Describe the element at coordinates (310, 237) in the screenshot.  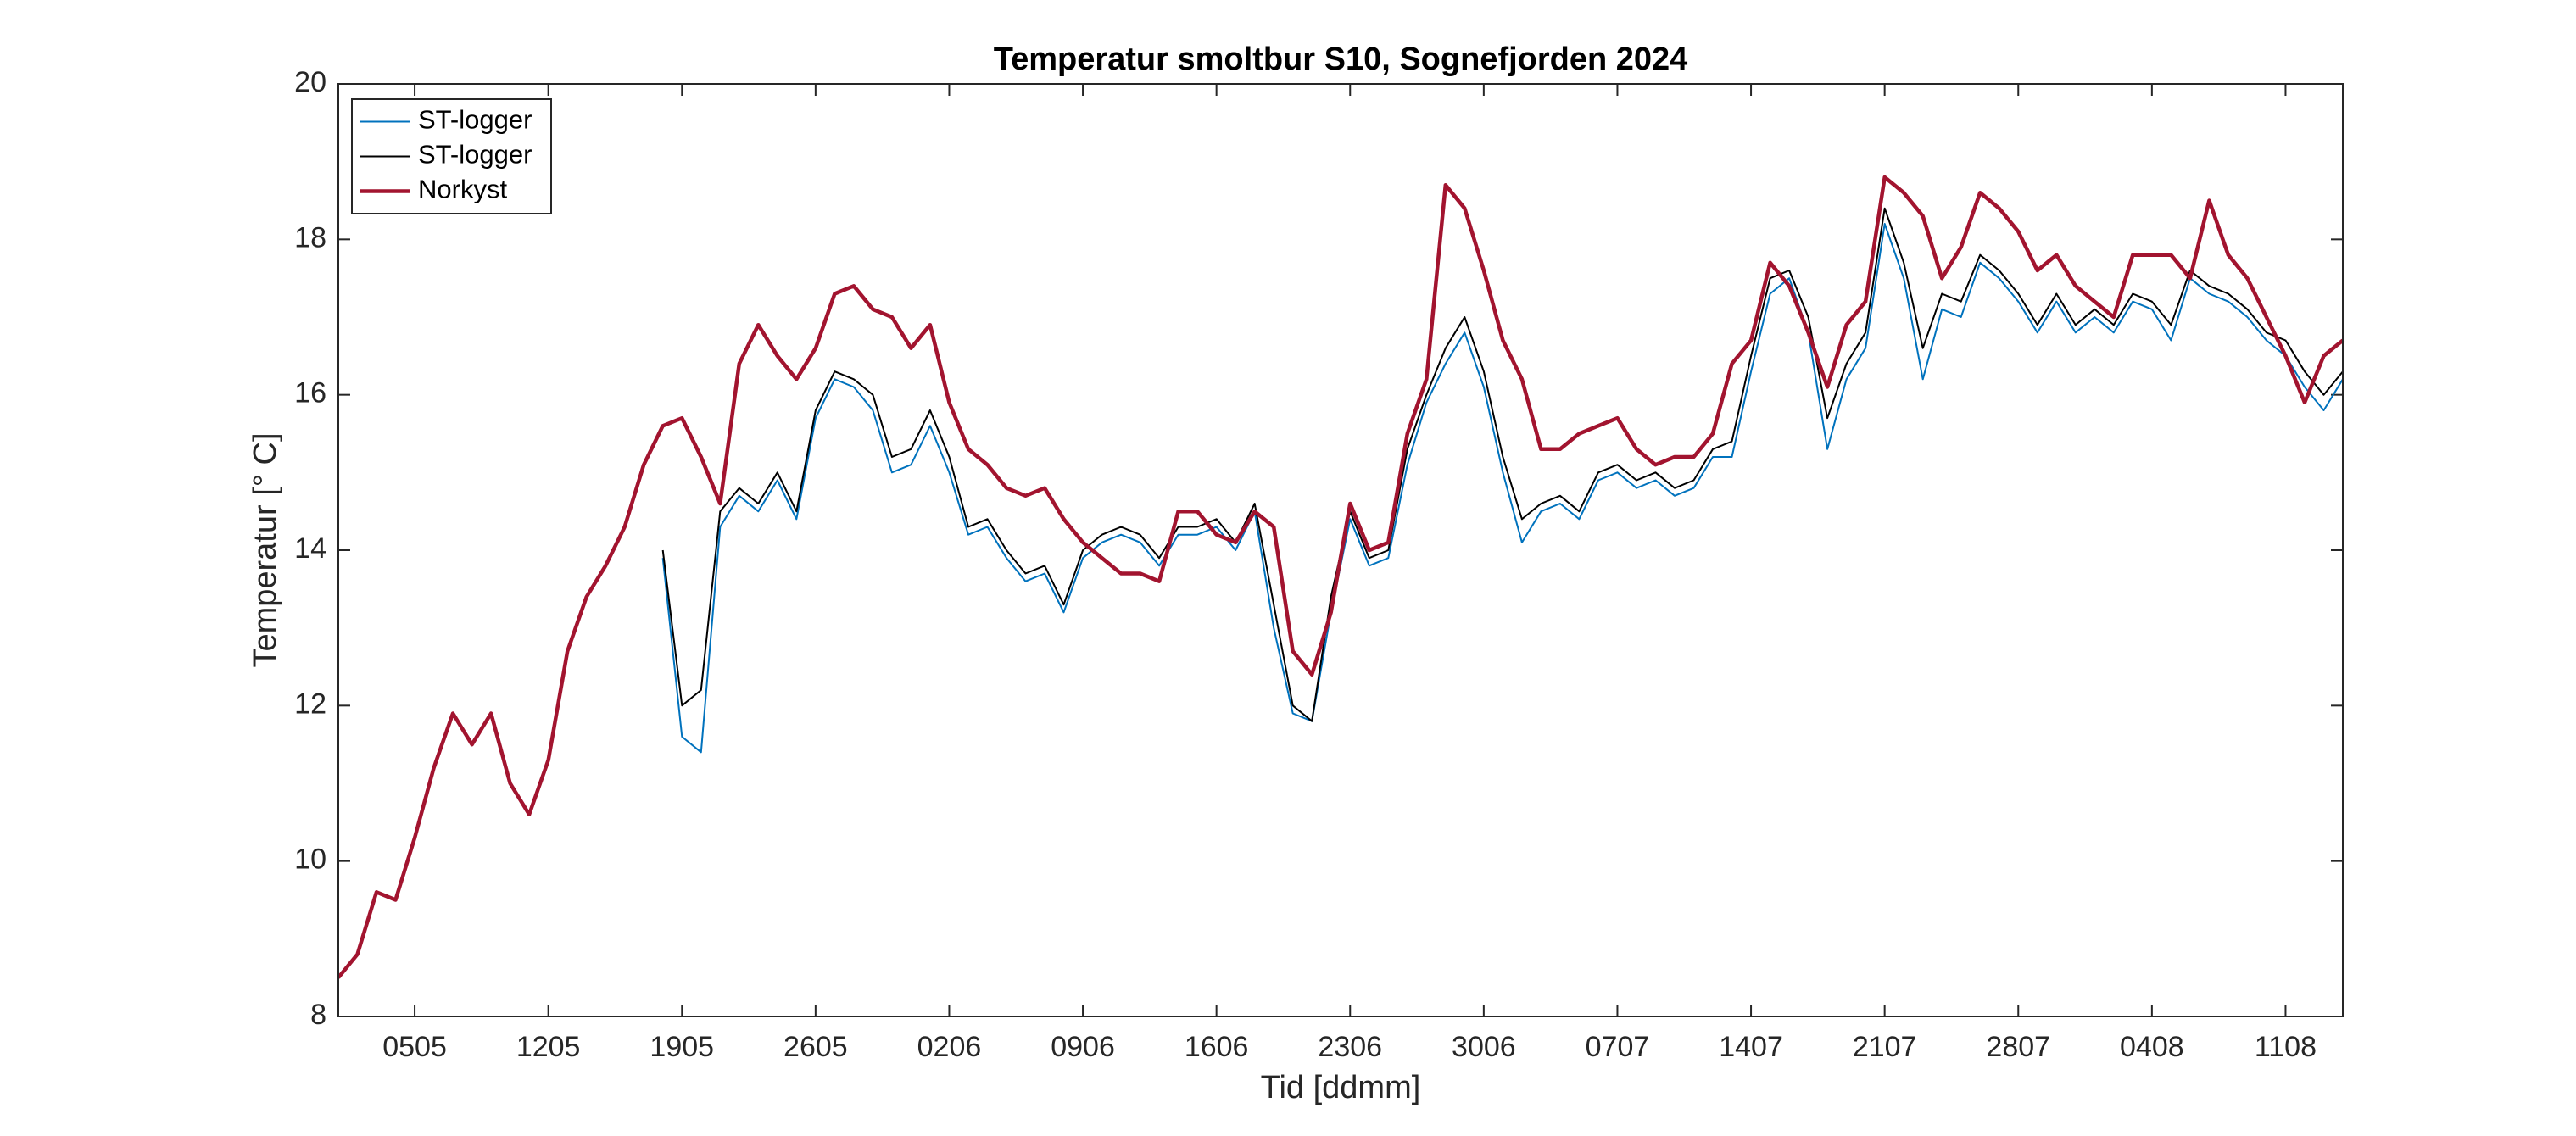
I see `y-tick-label: 18` at that location.